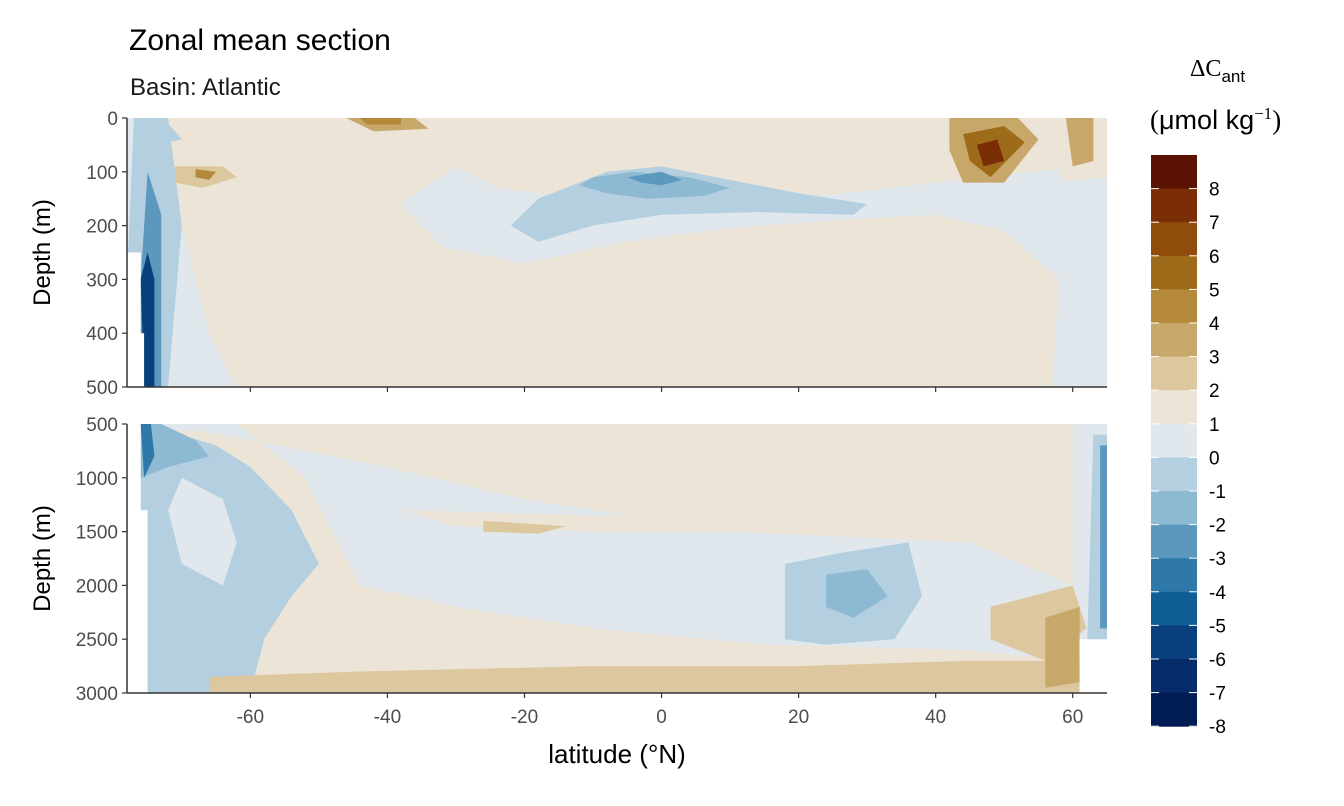  Describe the element at coordinates (102, 173) in the screenshot. I see `y-tick-label: 100` at that location.